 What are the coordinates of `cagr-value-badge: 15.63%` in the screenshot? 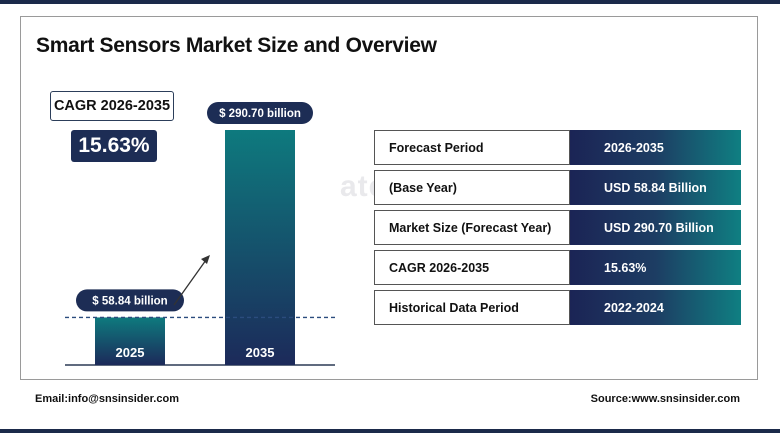 It's located at (114, 146).